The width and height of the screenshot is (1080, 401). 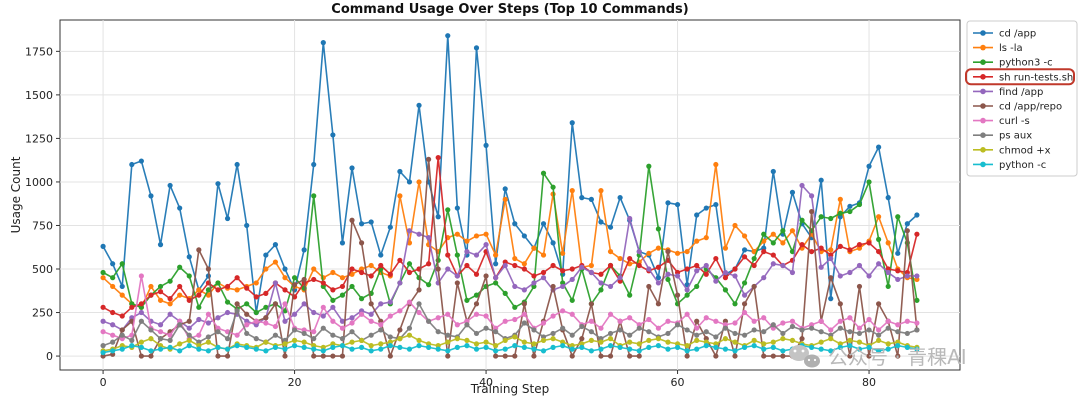 What do you see at coordinates (1004, 34) in the screenshot?
I see `legend-item: cd /app` at bounding box center [1004, 34].